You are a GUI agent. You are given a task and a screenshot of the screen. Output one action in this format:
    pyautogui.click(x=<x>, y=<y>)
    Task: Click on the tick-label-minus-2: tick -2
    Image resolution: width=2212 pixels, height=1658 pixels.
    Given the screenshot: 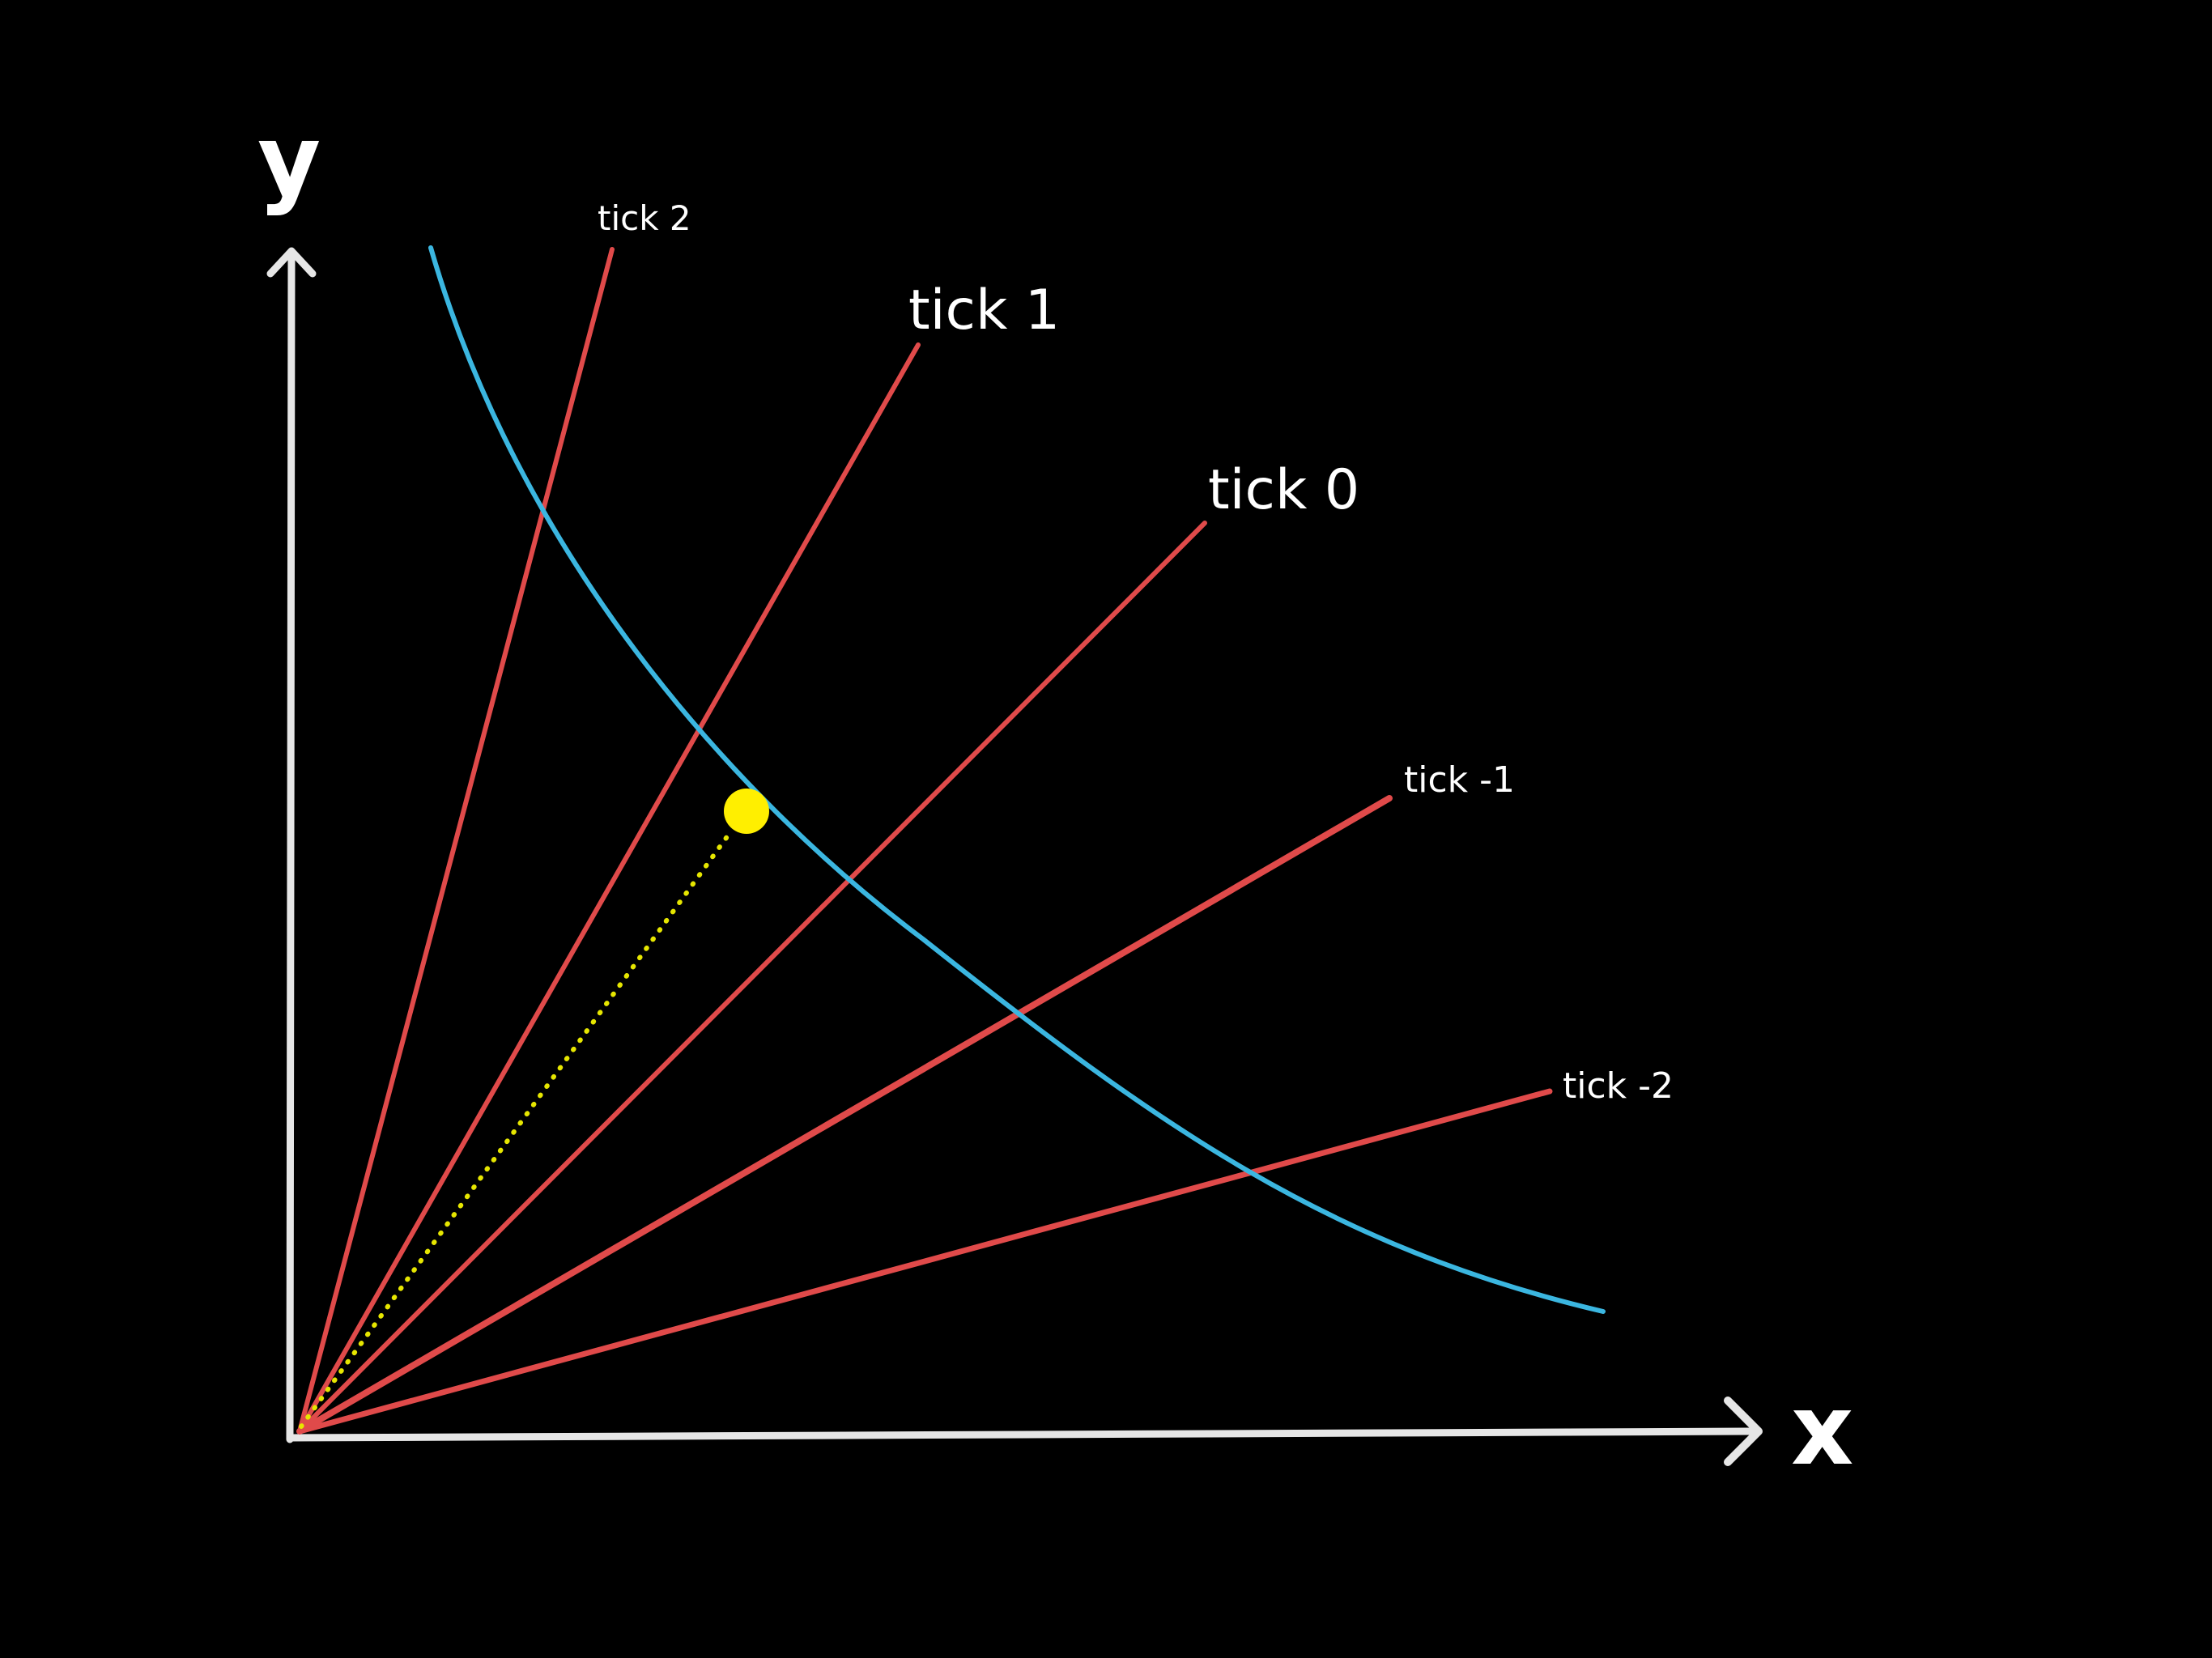 What is the action you would take?
    pyautogui.click(x=1619, y=1086)
    